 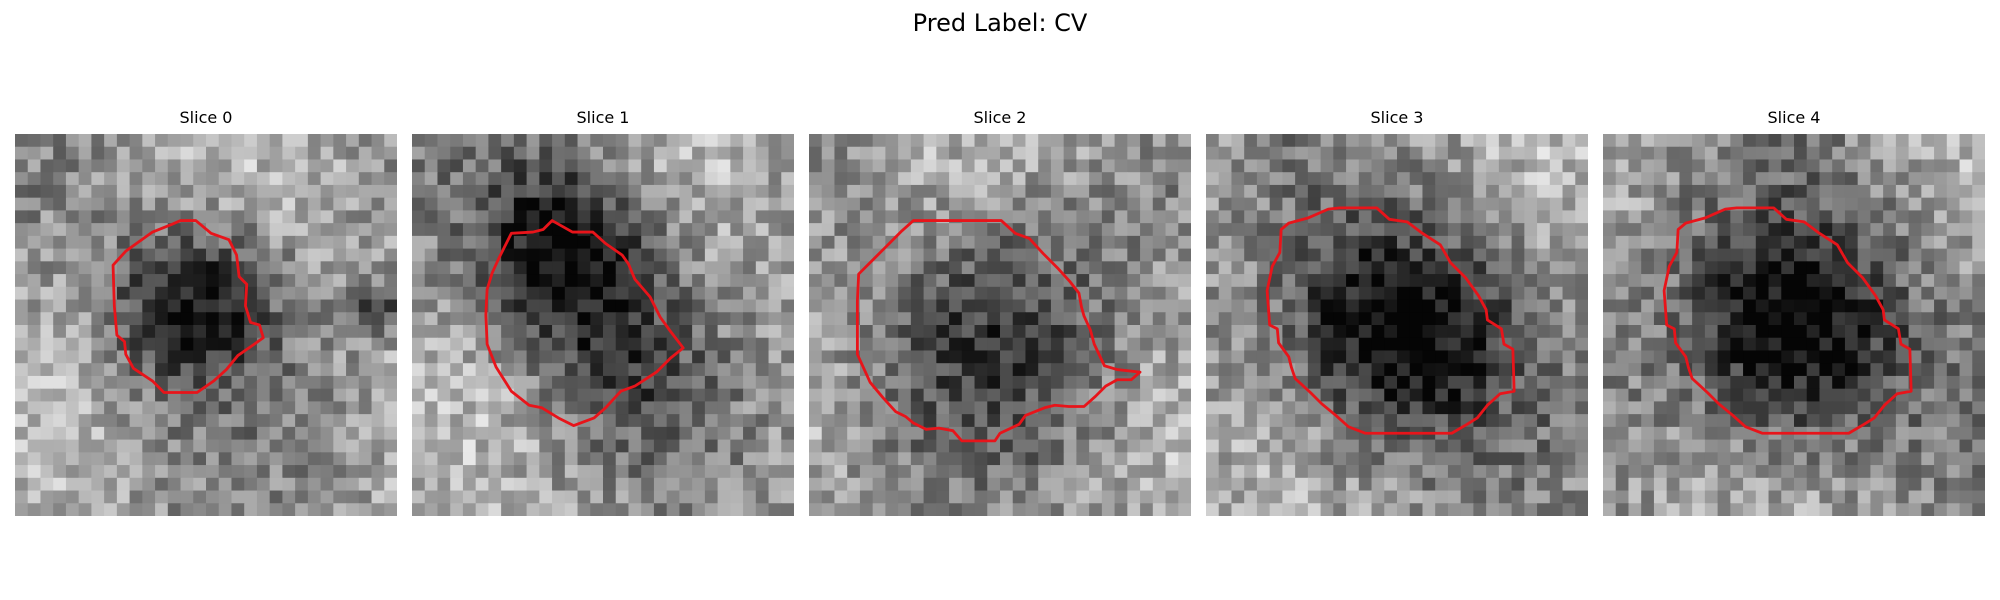 I want to click on figure-title: Pred Label: CV, so click(x=1000, y=23).